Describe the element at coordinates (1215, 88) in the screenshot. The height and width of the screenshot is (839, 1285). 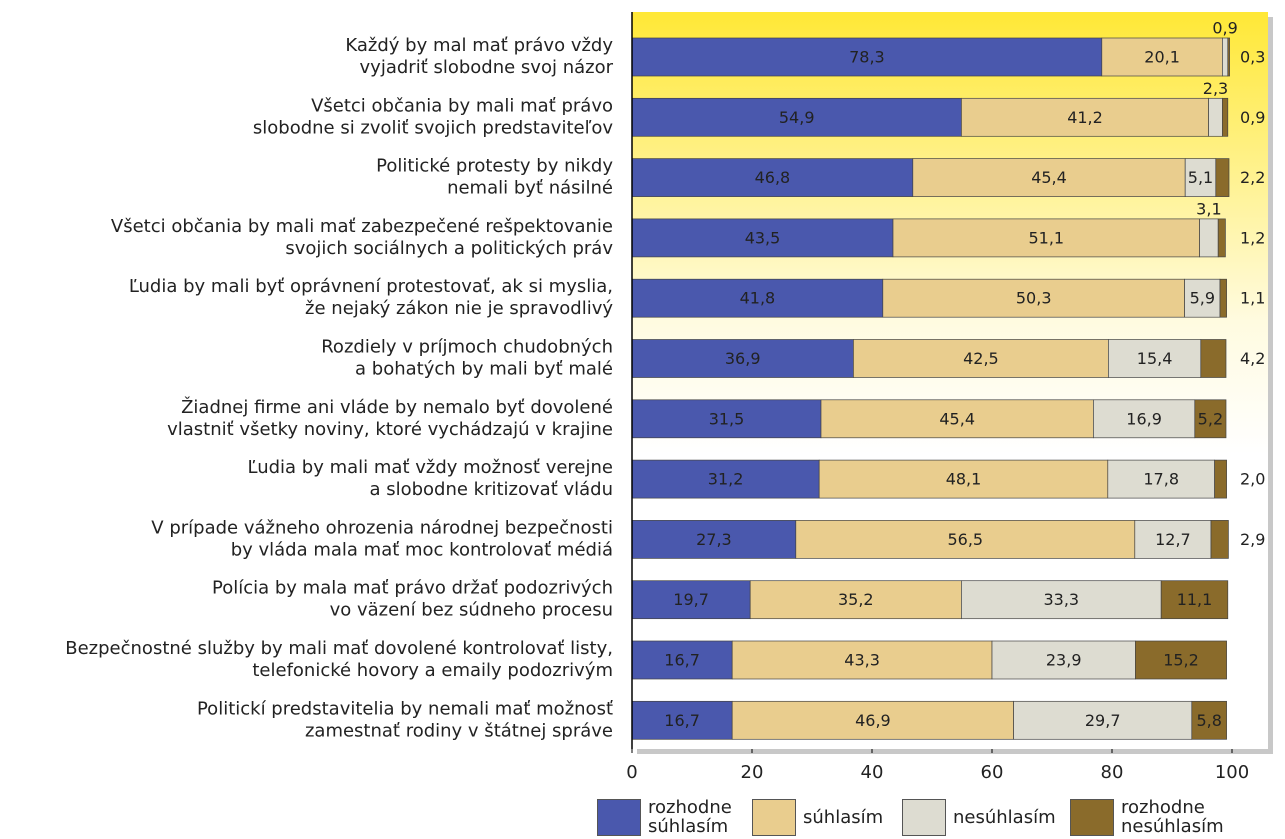
I see `value-label: 2,3` at that location.